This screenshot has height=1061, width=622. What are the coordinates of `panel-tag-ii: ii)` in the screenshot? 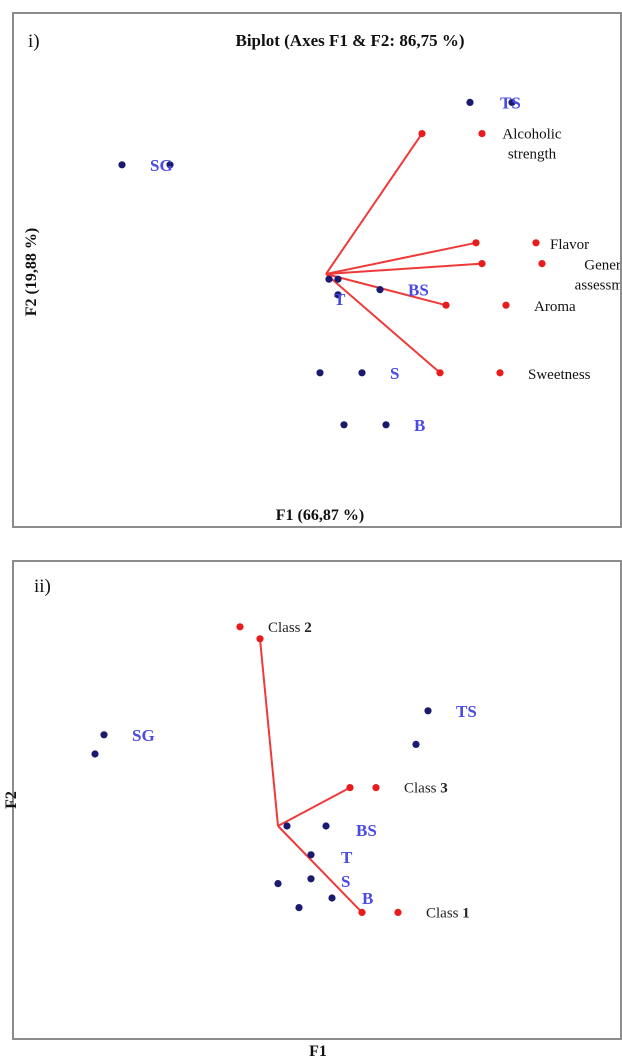 It's located at (42, 586).